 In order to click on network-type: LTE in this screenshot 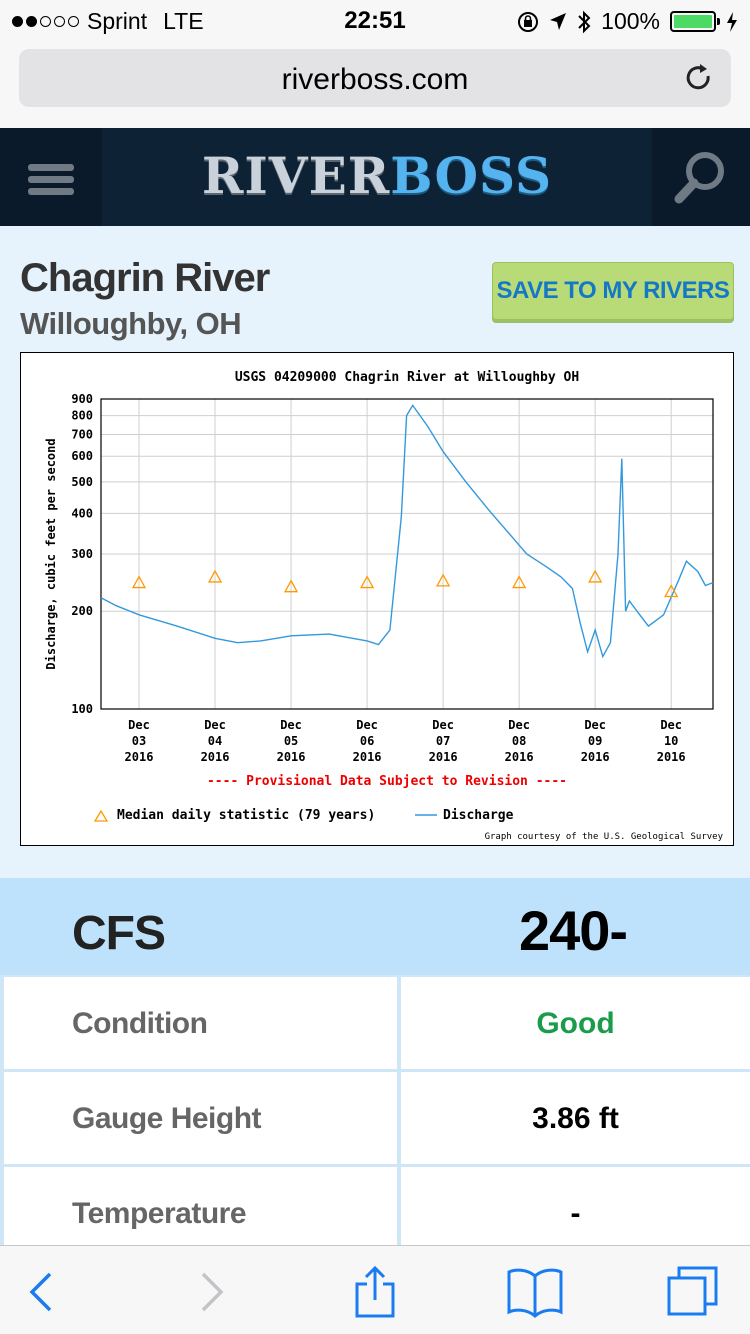, I will do `click(183, 21)`.